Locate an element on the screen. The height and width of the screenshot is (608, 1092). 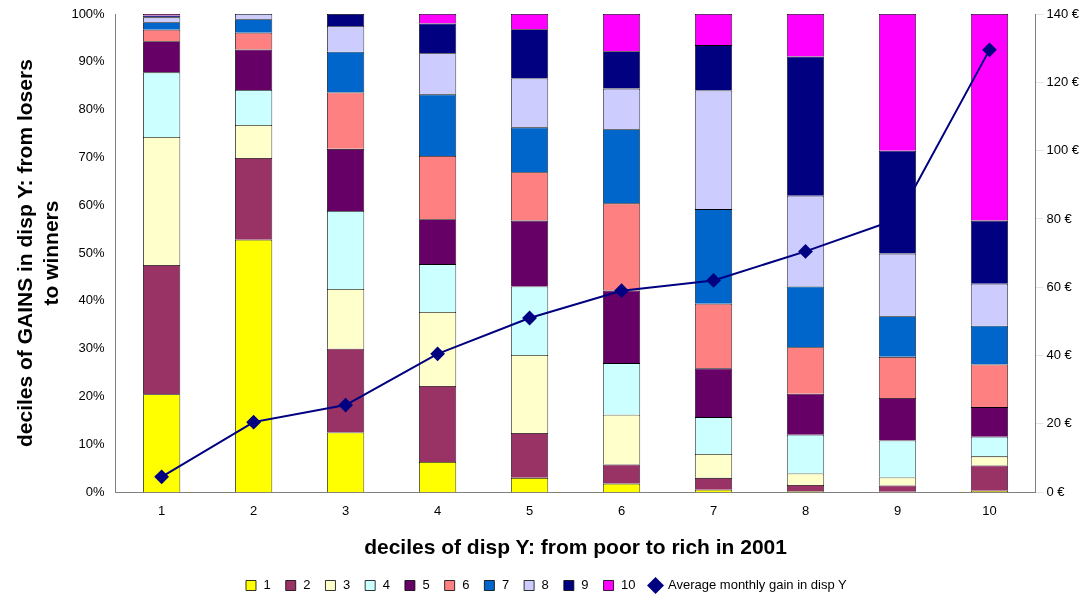
legend-label: 3 is located at coordinates (346, 585).